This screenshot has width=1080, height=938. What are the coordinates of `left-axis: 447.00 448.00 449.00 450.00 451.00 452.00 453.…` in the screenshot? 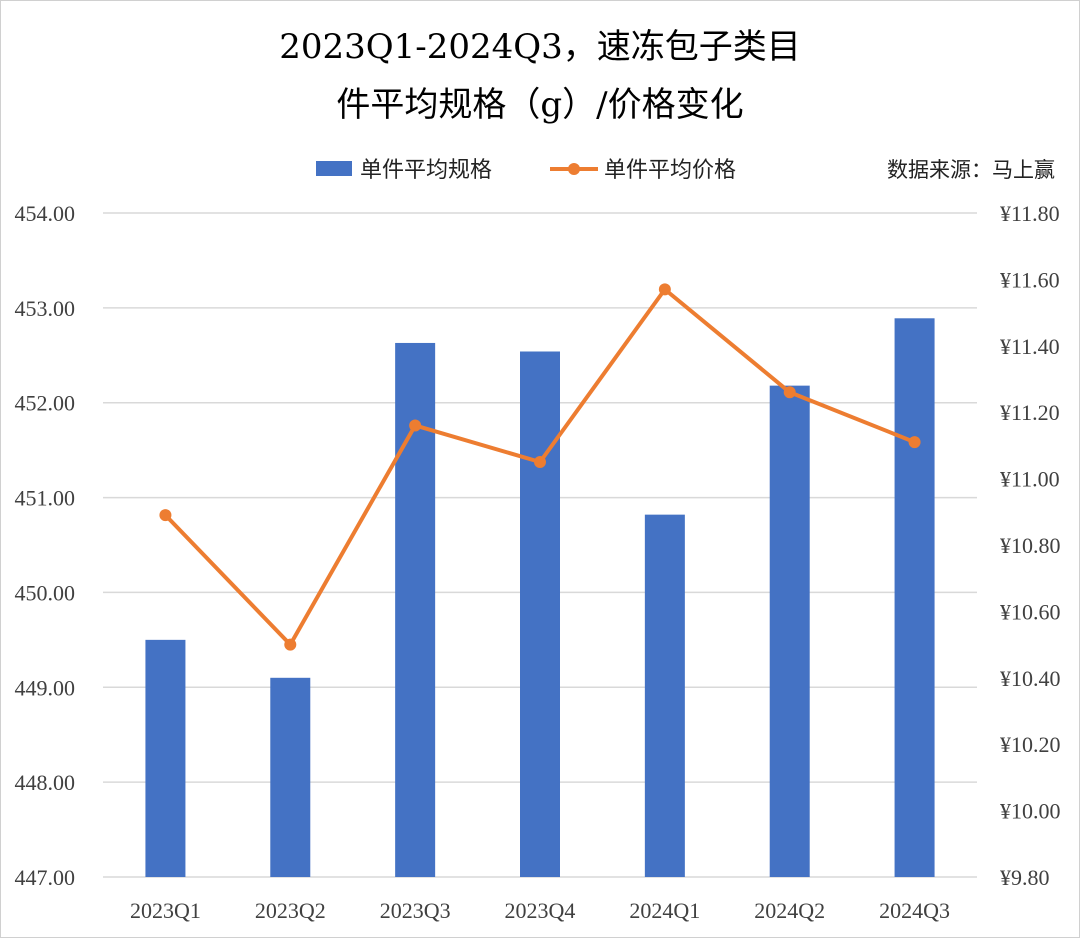 It's located at (45, 545).